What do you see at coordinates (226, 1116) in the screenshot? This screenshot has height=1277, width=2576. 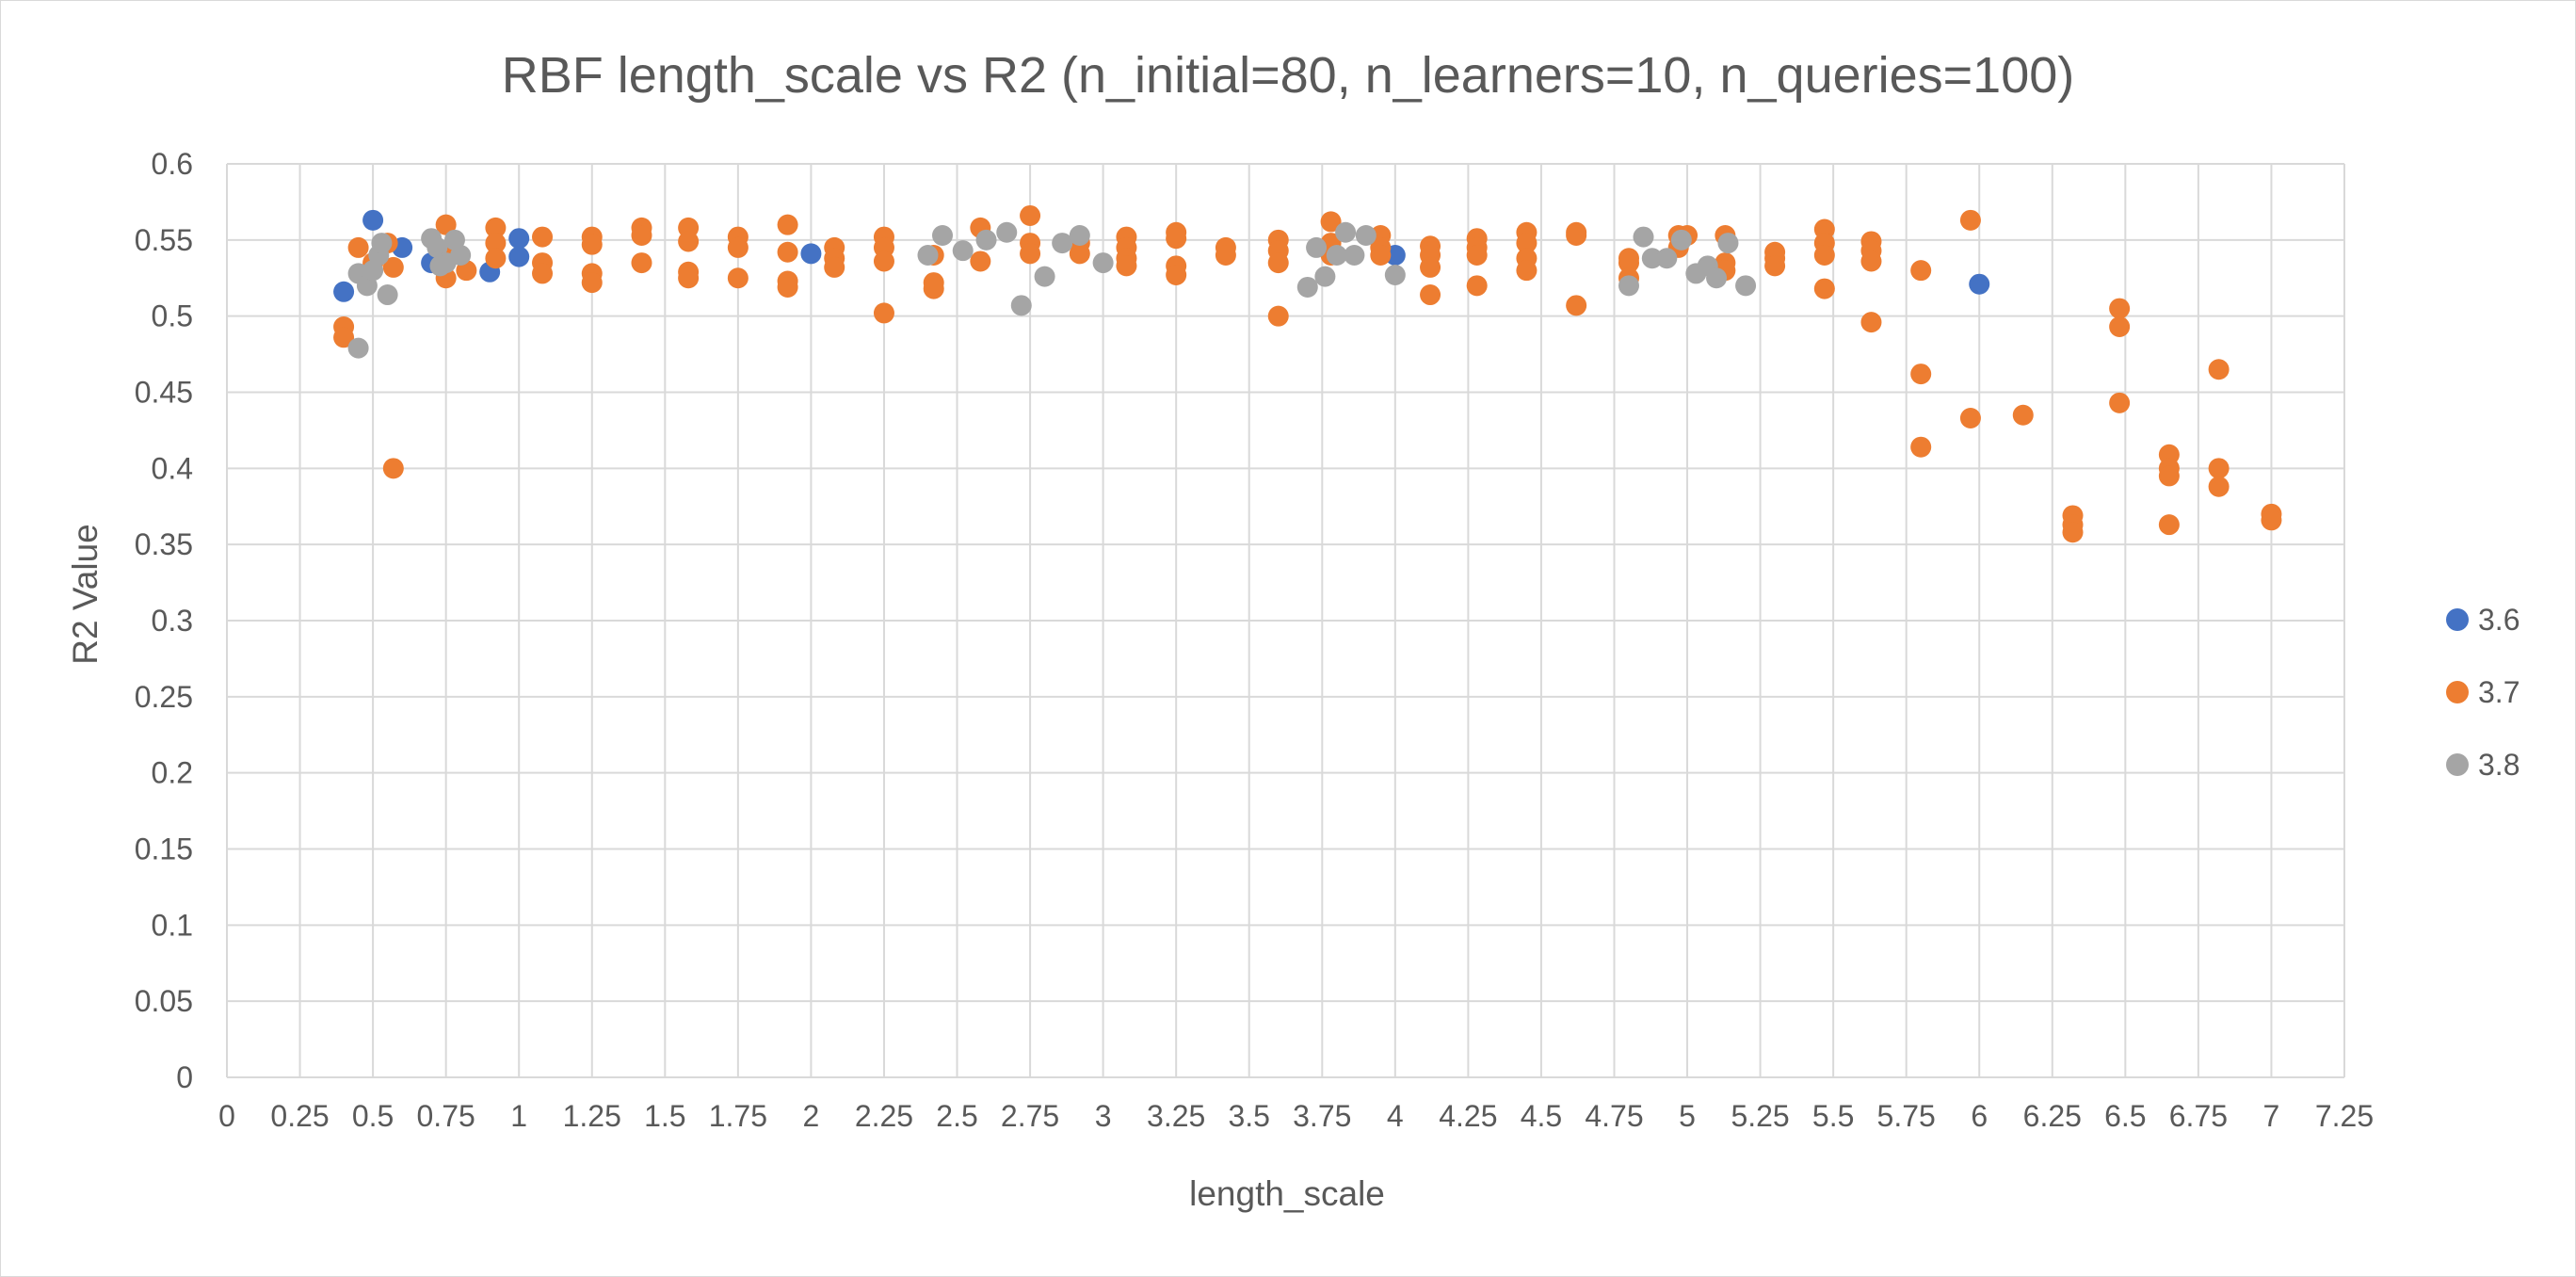 I see `x-tick-label: 0` at bounding box center [226, 1116].